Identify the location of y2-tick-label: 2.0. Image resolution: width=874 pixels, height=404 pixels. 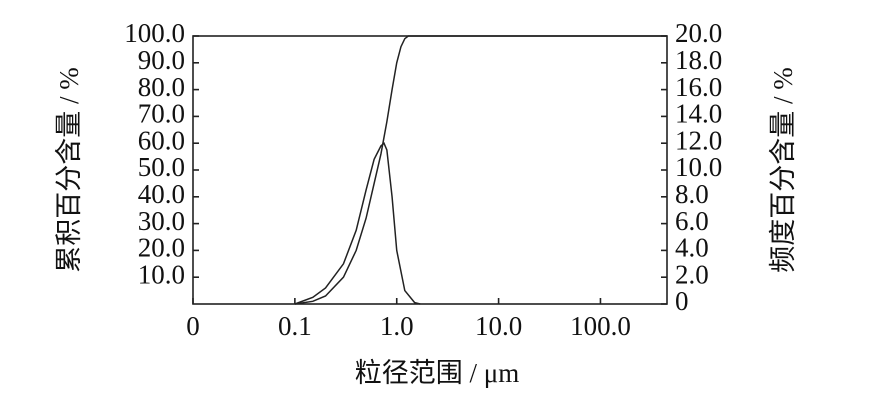
(692, 274).